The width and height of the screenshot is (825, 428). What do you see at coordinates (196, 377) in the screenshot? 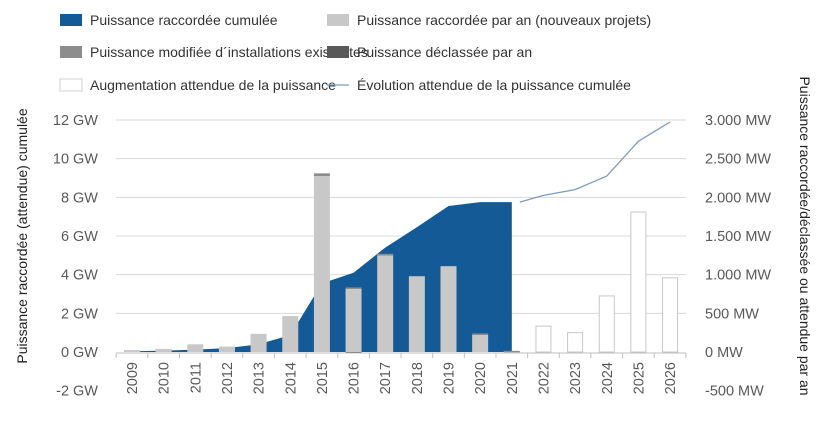
I see `x-tick-label: 2011` at bounding box center [196, 377].